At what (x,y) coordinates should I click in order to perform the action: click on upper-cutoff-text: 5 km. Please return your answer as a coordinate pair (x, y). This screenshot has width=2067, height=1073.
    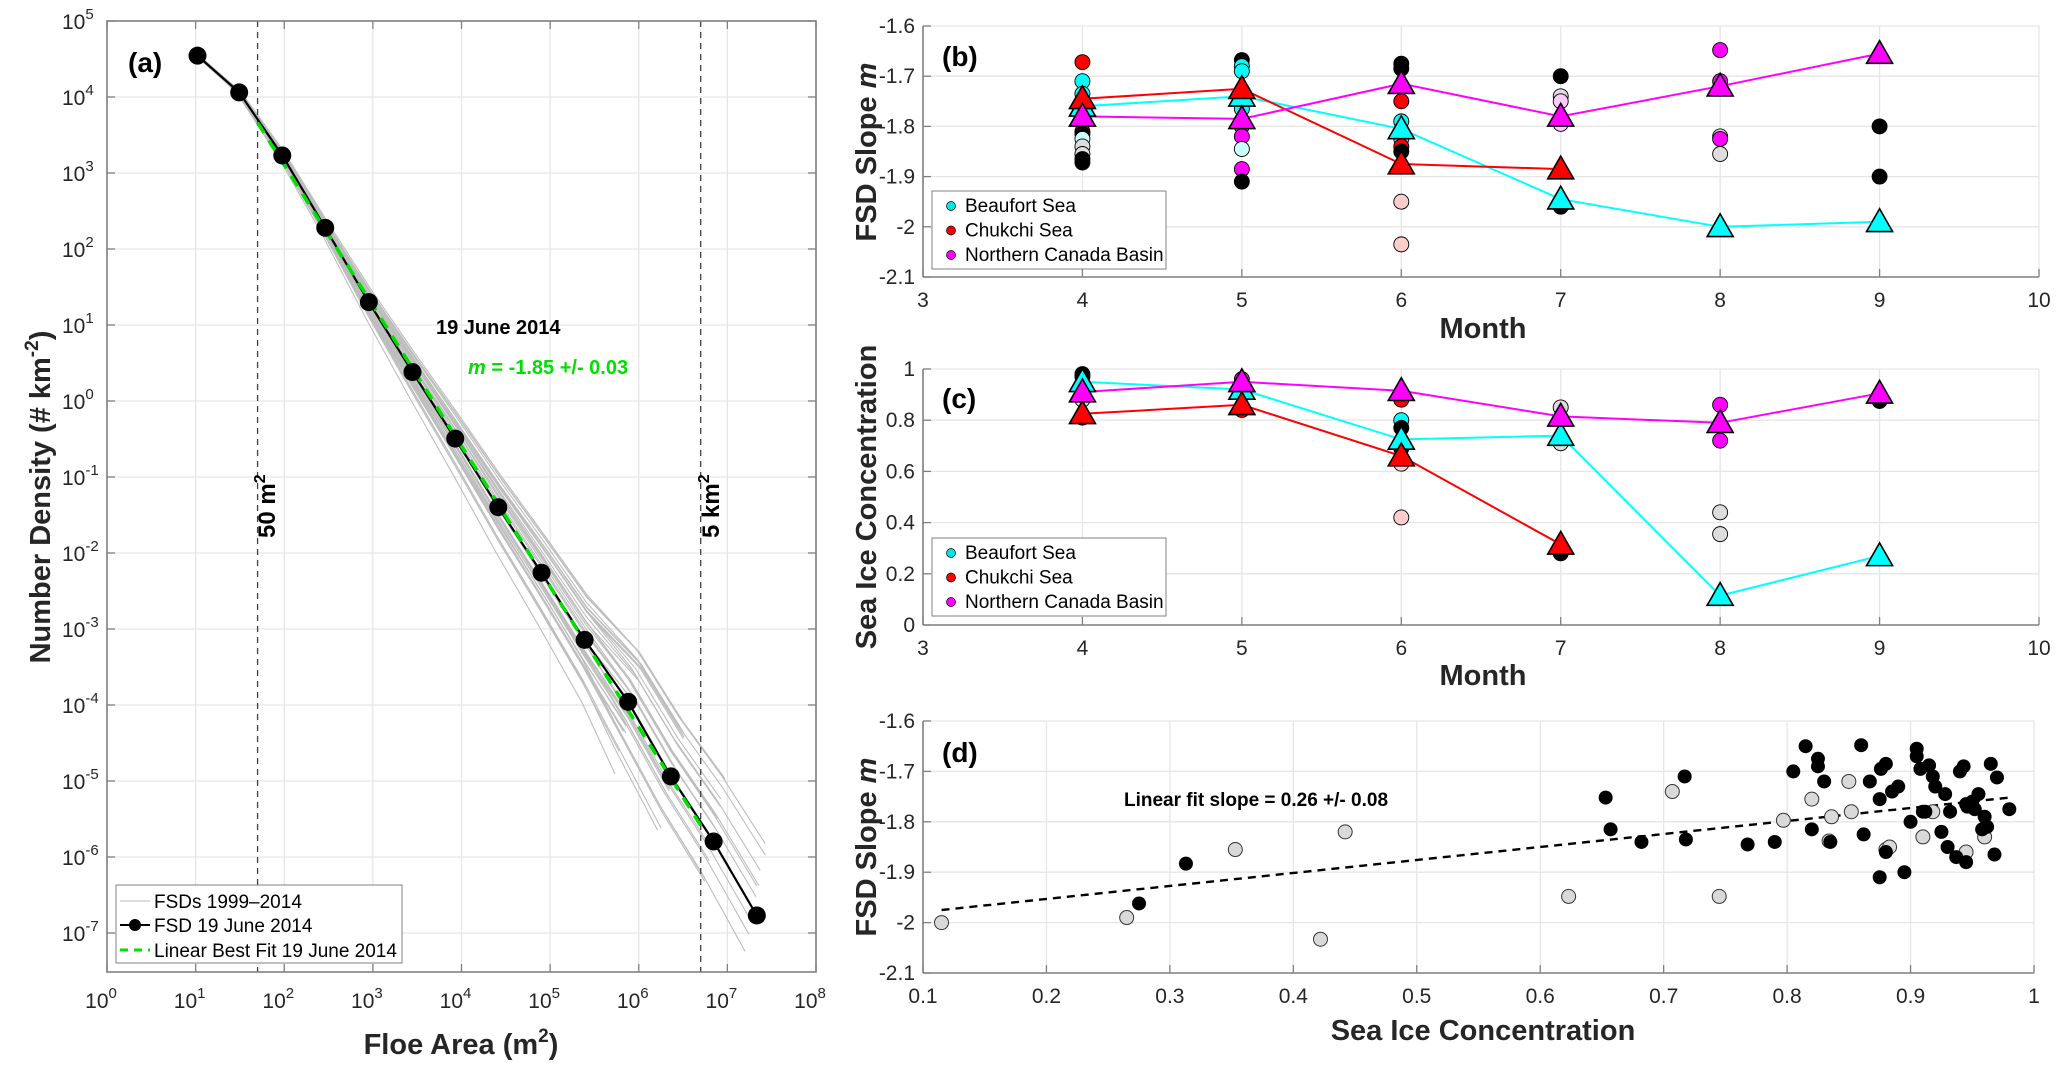
    Looking at the image, I should click on (711, 510).